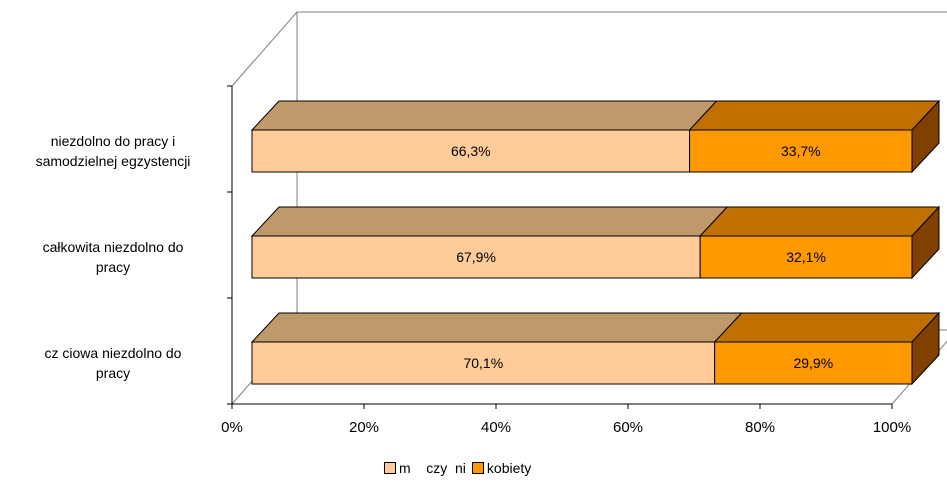  I want to click on legend-item-men: m czy ni, so click(425, 468).